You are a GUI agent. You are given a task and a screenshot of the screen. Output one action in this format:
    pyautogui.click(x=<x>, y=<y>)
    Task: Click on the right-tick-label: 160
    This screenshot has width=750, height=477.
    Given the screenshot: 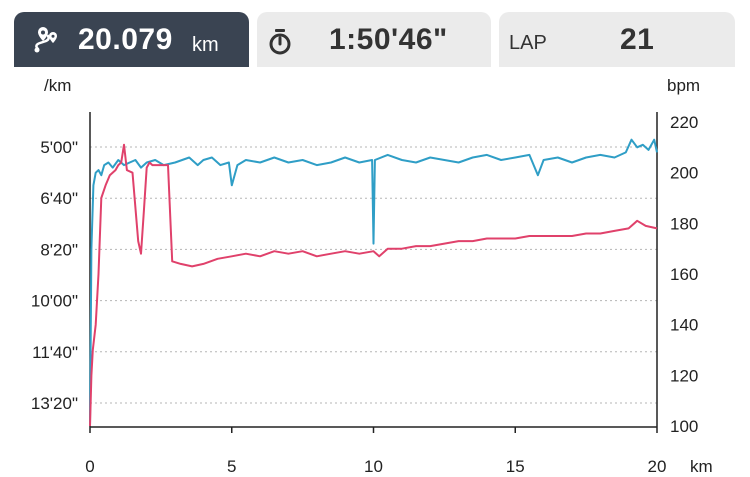 What is the action you would take?
    pyautogui.click(x=684, y=274)
    